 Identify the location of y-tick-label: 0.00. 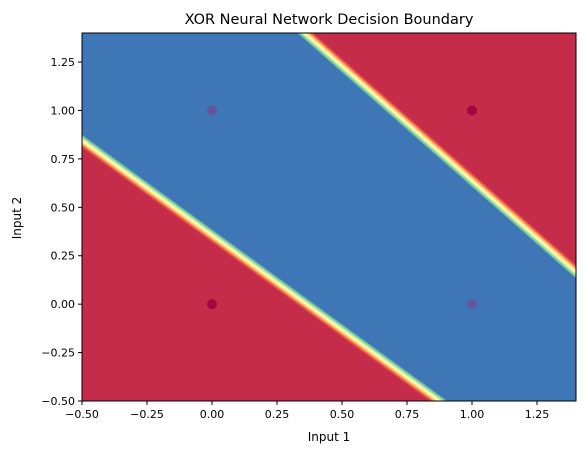
(63, 304).